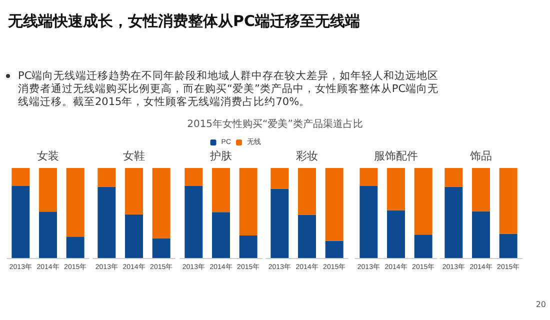 The width and height of the screenshot is (550, 320). Describe the element at coordinates (275, 124) in the screenshot. I see `text: 2015年女性购买“爱美”类产品渠道占比` at that location.